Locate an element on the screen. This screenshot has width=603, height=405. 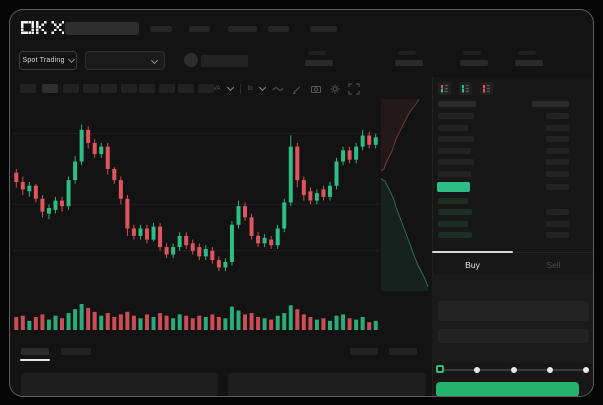
buy-submit-button is located at coordinates (507, 389).